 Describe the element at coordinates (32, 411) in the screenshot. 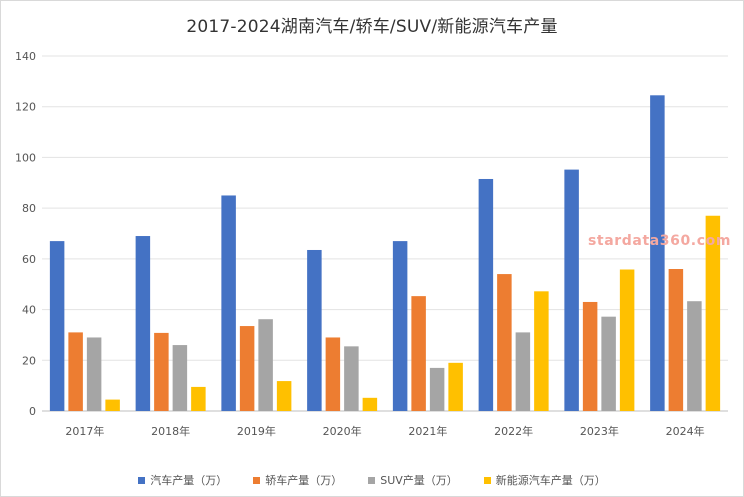

I see `y-tick-label: 0` at that location.